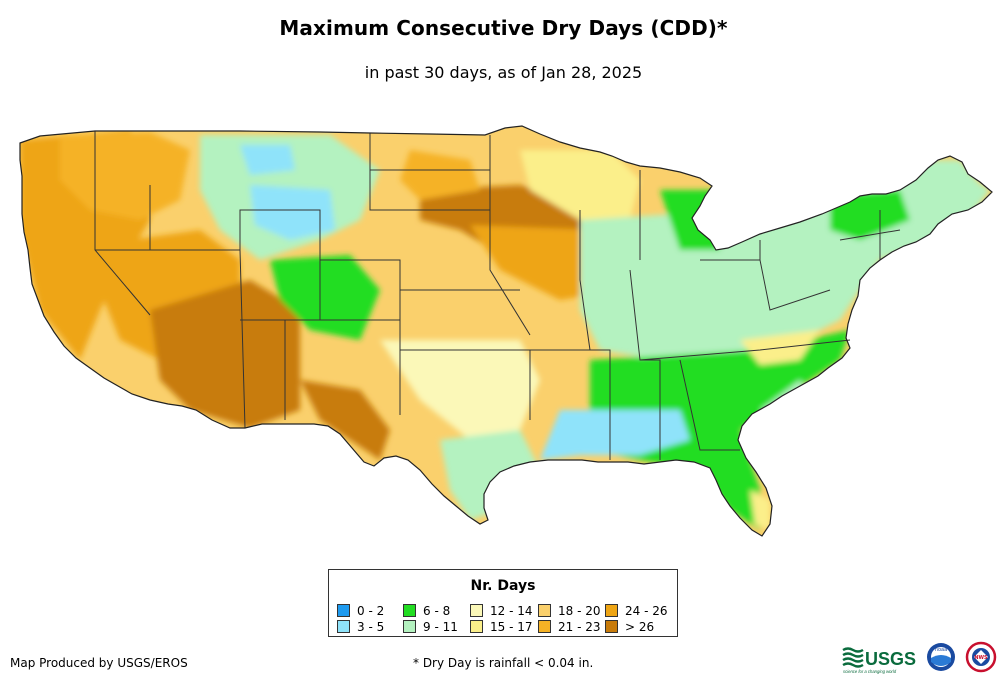 Image resolution: width=1007 pixels, height=691 pixels. I want to click on nws-wordmark: NWS, so click(981, 658).